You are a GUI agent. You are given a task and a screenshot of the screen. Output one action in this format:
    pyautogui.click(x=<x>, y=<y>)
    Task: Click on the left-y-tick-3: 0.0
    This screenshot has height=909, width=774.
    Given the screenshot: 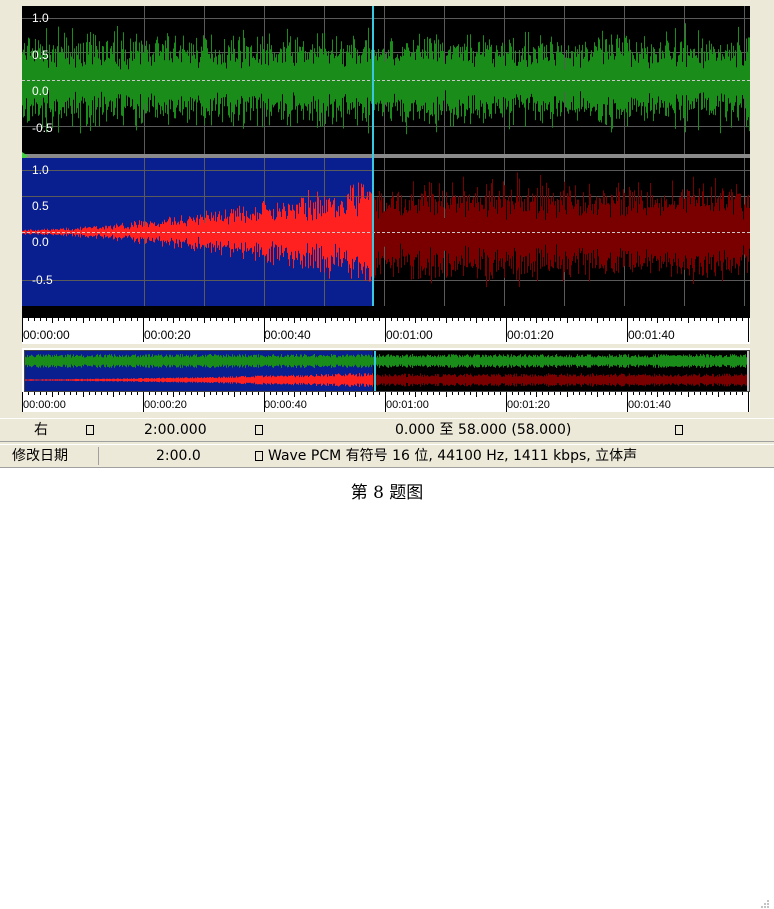 What is the action you would take?
    pyautogui.click(x=40, y=91)
    